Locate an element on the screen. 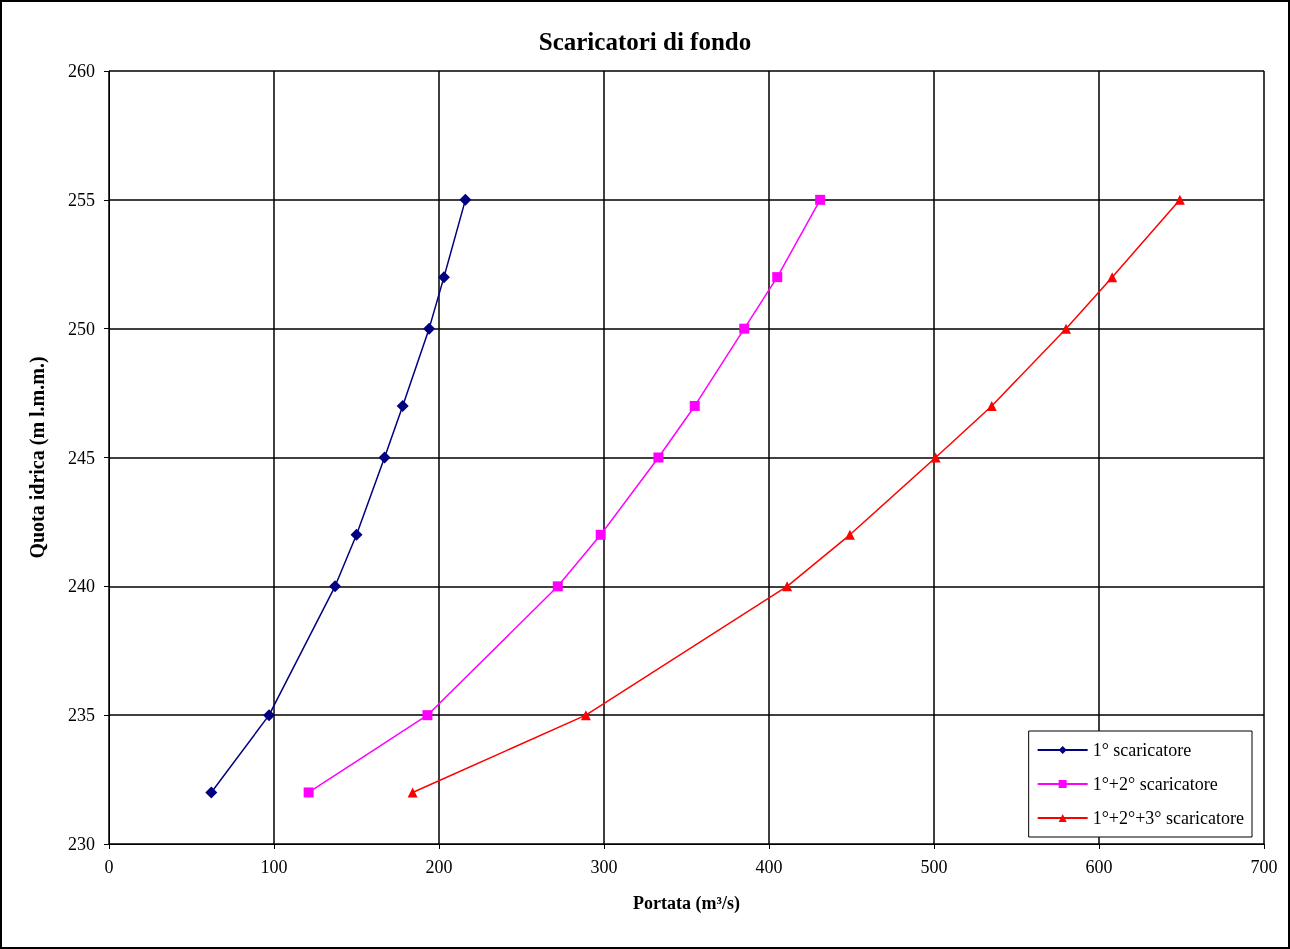 This screenshot has width=1290, height=949. legend-label: 1° scaricatore is located at coordinates (1142, 750).